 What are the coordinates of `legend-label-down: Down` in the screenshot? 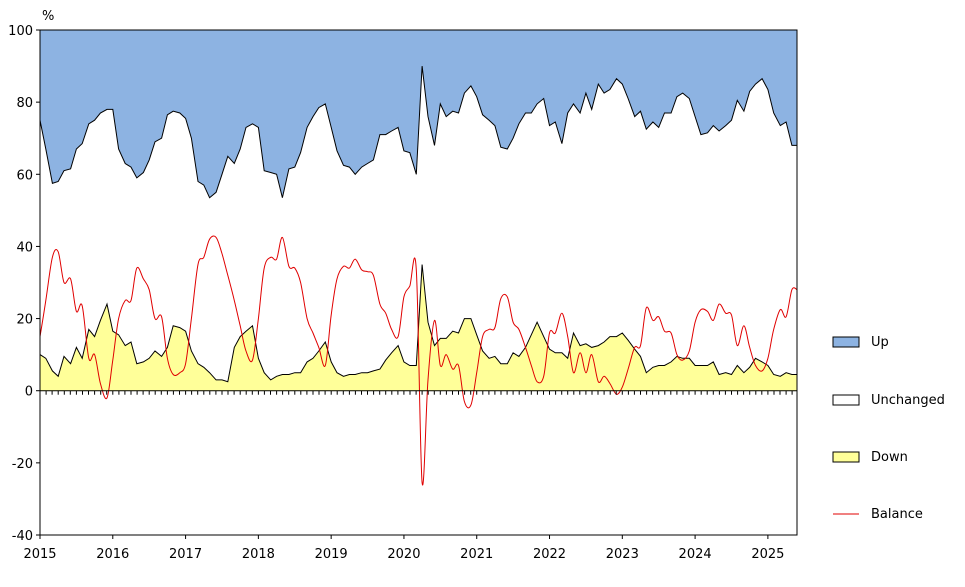 It's located at (889, 457).